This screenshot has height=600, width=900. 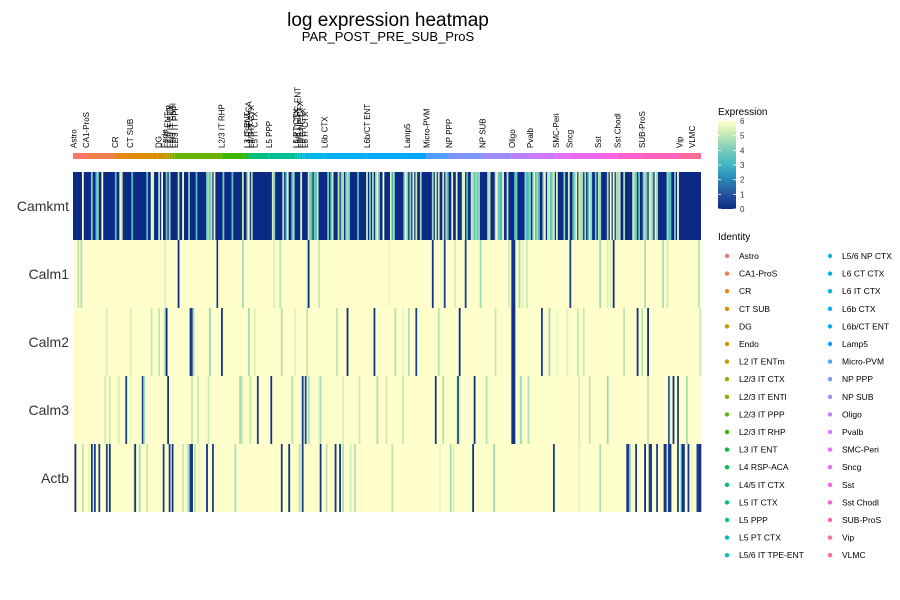 What do you see at coordinates (758, 450) in the screenshot?
I see `identity-legend-label: L3 IT ENT` at bounding box center [758, 450].